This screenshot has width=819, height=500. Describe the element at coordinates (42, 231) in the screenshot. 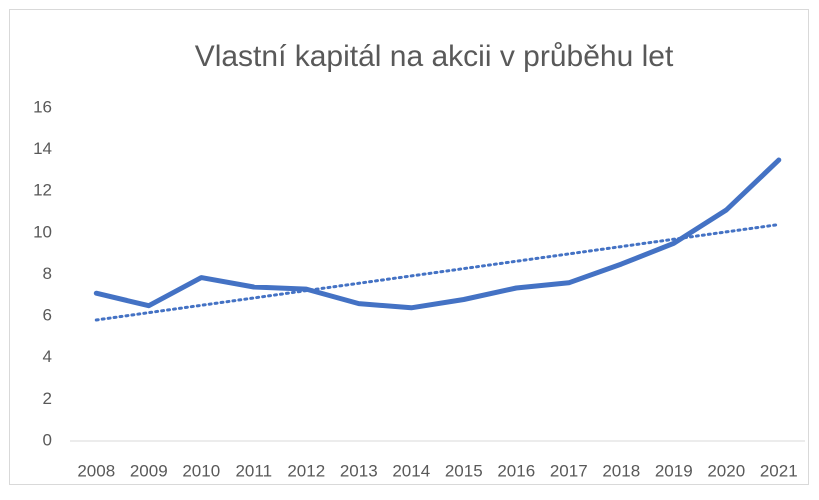

I see `y-tick-label: 10` at that location.